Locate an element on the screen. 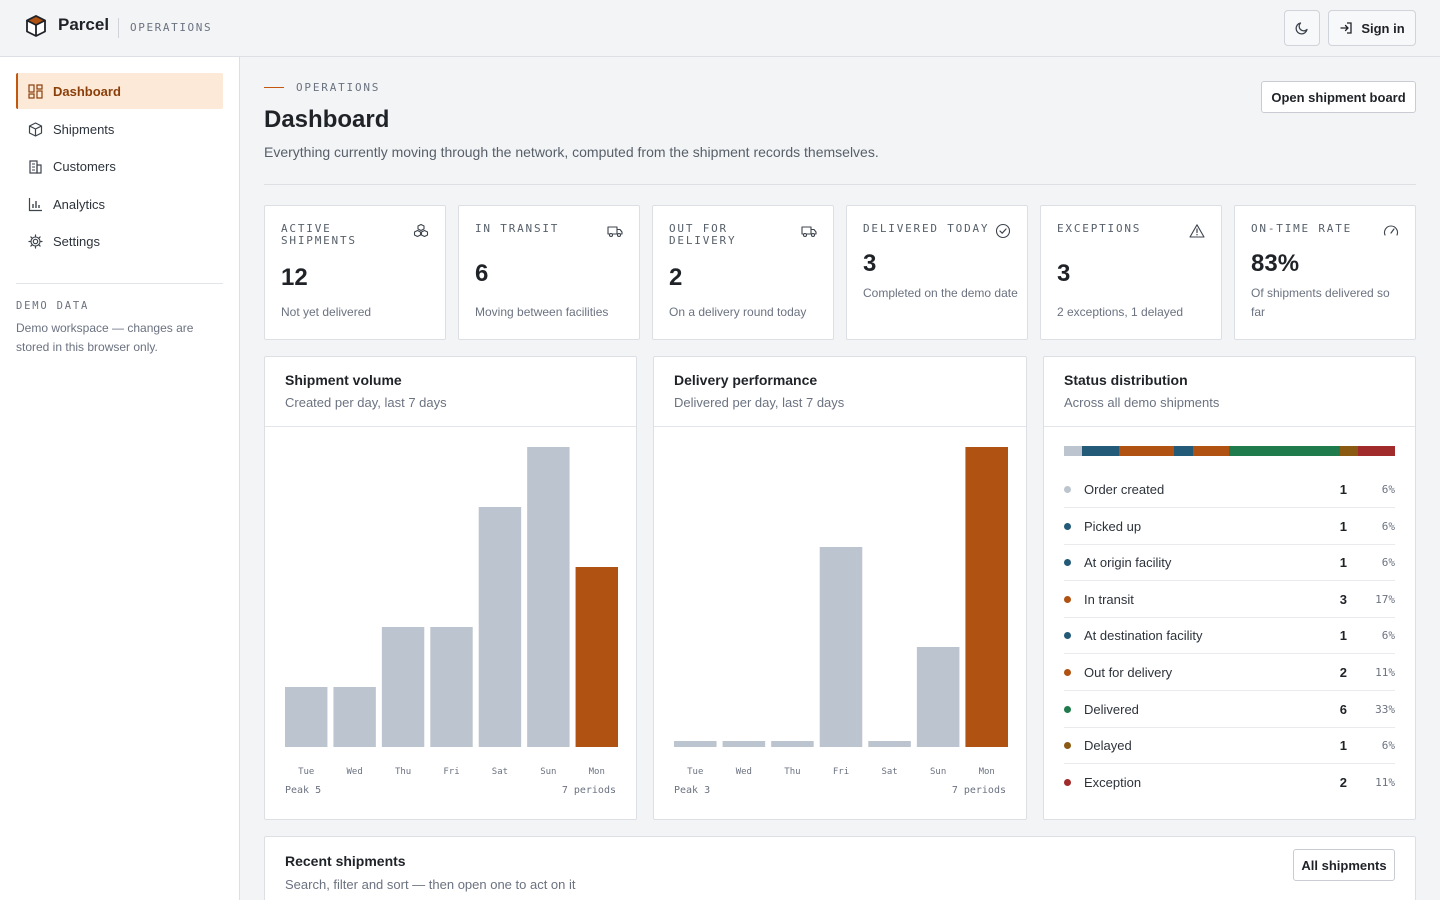 The height and width of the screenshot is (900, 1440). status-name: Delayed is located at coordinates (1108, 746).